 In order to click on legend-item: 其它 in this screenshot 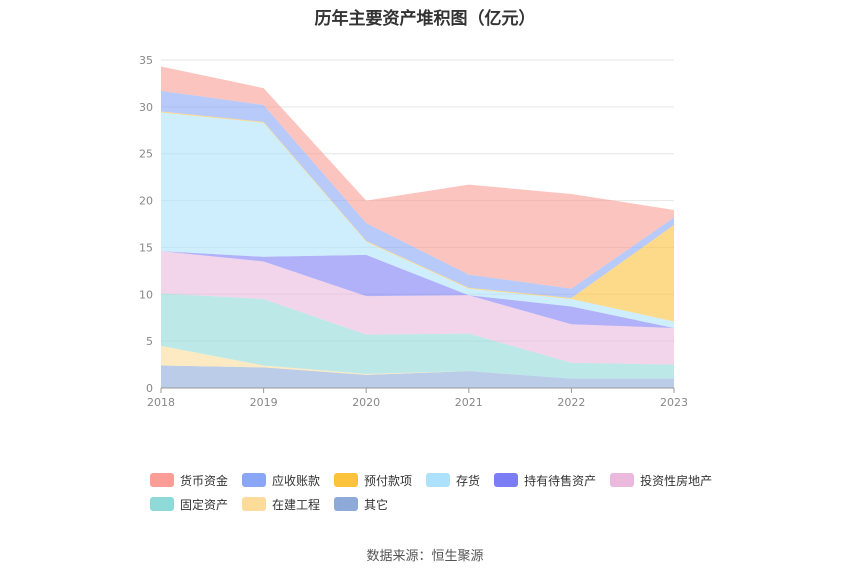, I will do `click(361, 504)`.